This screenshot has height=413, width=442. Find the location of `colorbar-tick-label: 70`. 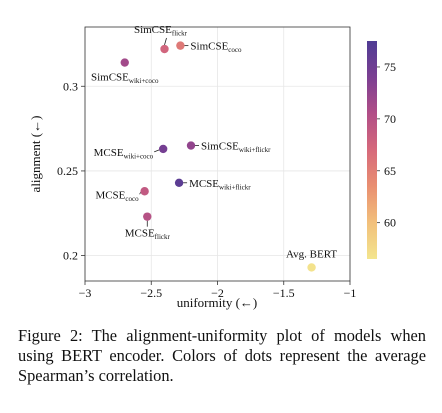

colorbar-tick-label: 70 is located at coordinates (390, 119).